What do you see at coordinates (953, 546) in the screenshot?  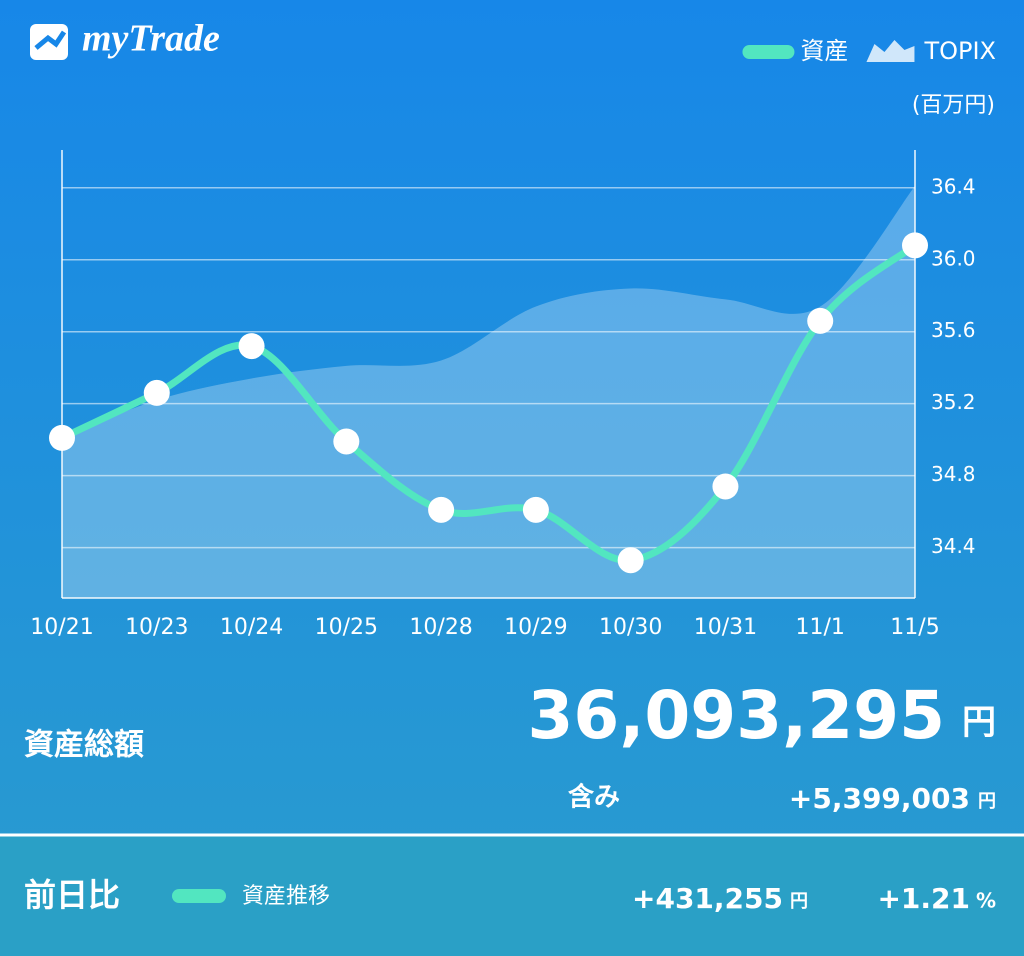 I see `y-tick-label: 34.4` at bounding box center [953, 546].